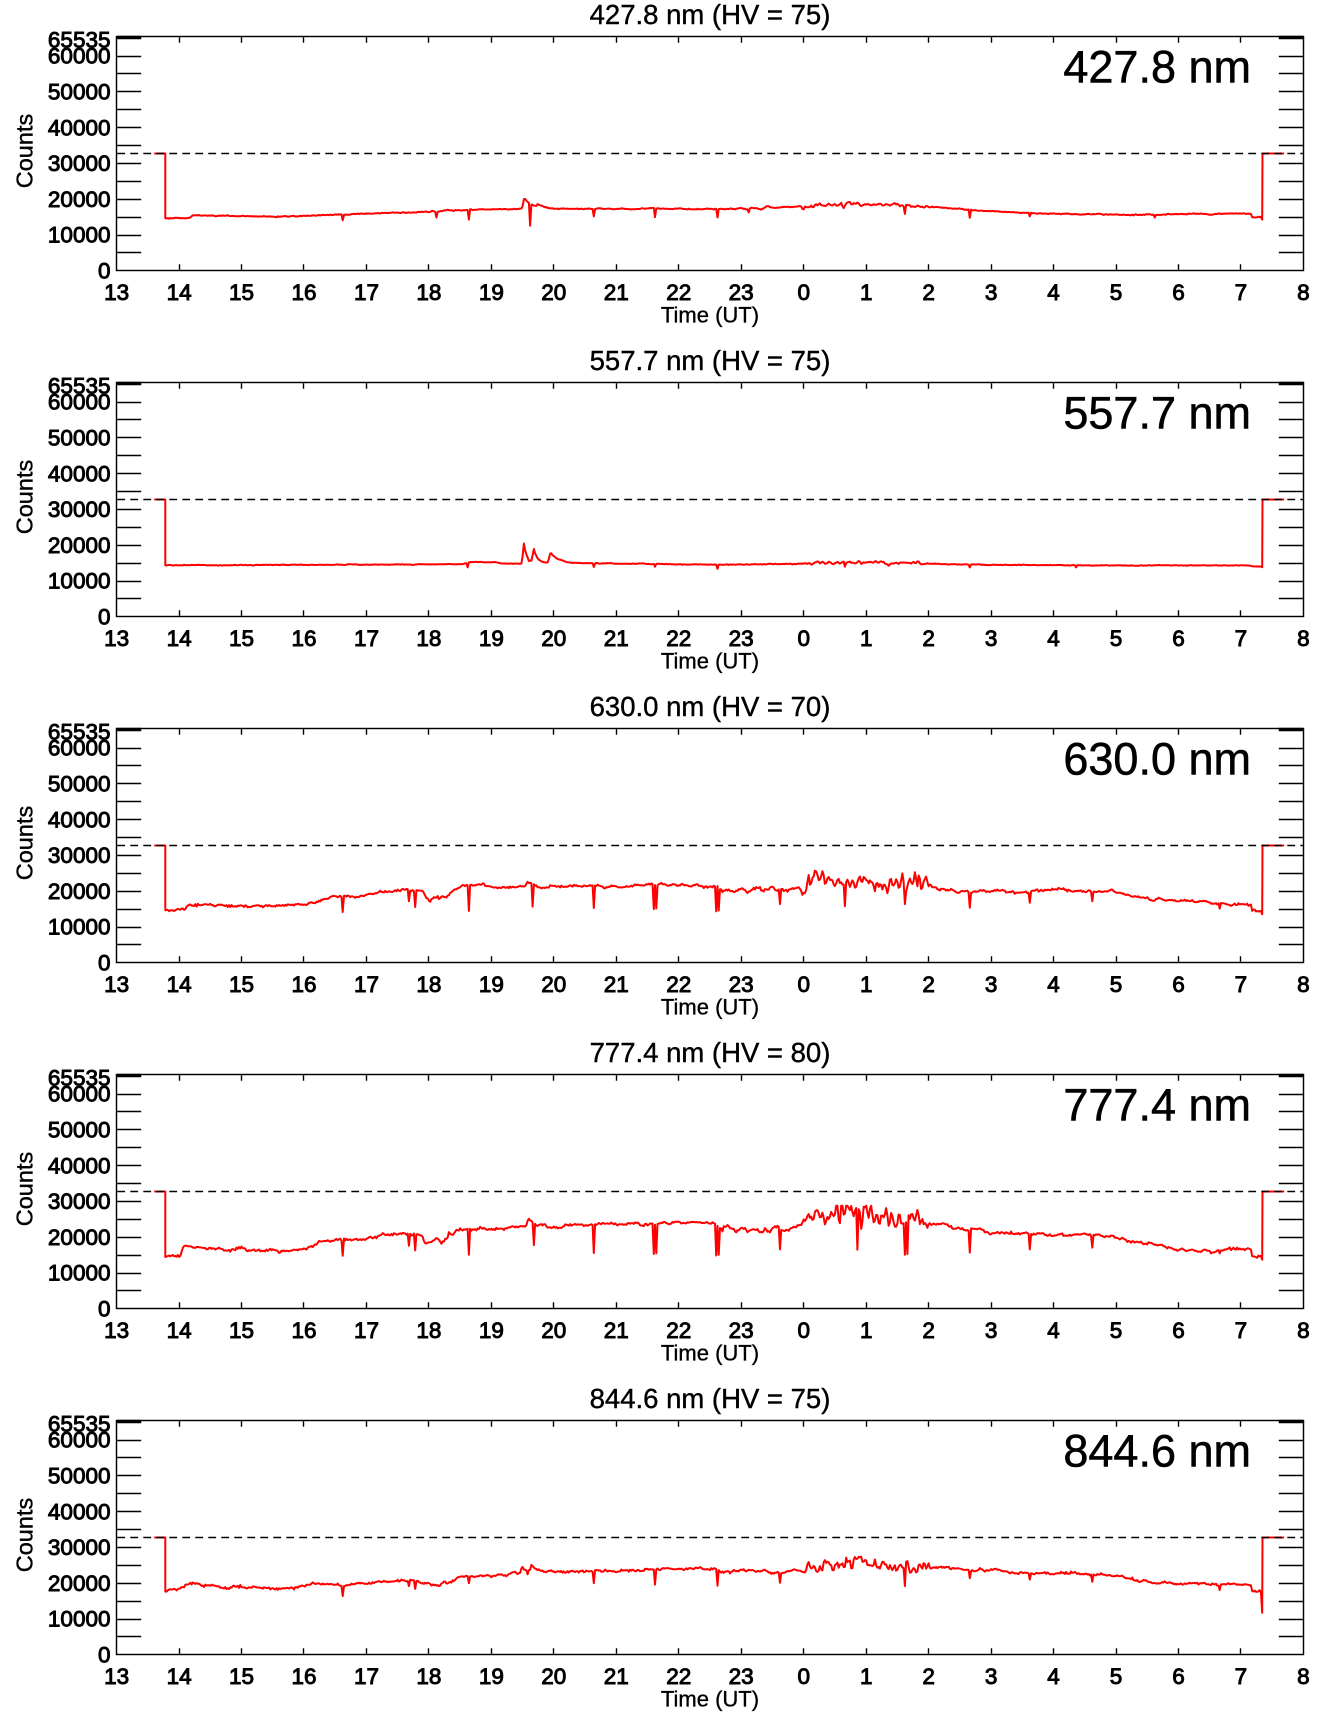  I want to click on svg-text: 7, so click(1241, 292).